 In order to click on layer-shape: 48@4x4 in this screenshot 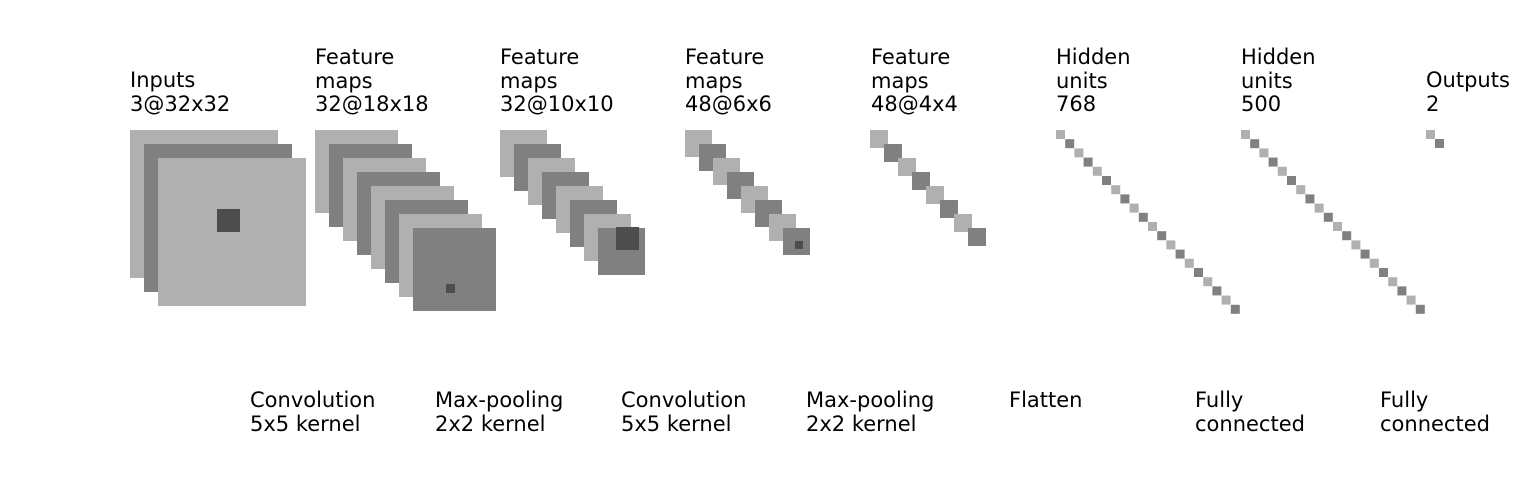, I will do `click(914, 104)`.